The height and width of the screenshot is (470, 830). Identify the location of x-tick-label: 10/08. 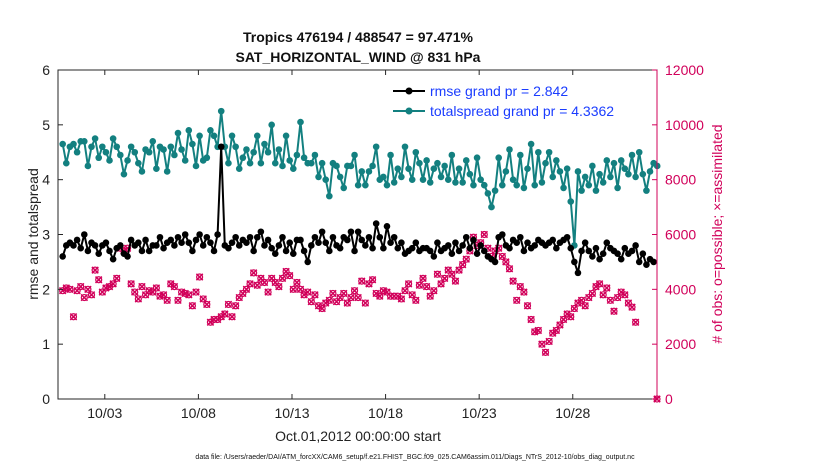
(198, 413).